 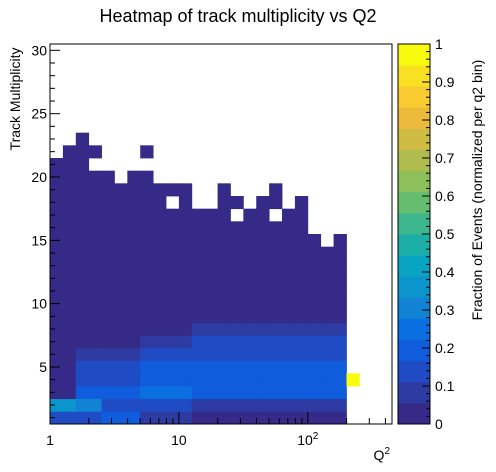 I want to click on colorbar-tick-label: 0.5, so click(x=445, y=234).